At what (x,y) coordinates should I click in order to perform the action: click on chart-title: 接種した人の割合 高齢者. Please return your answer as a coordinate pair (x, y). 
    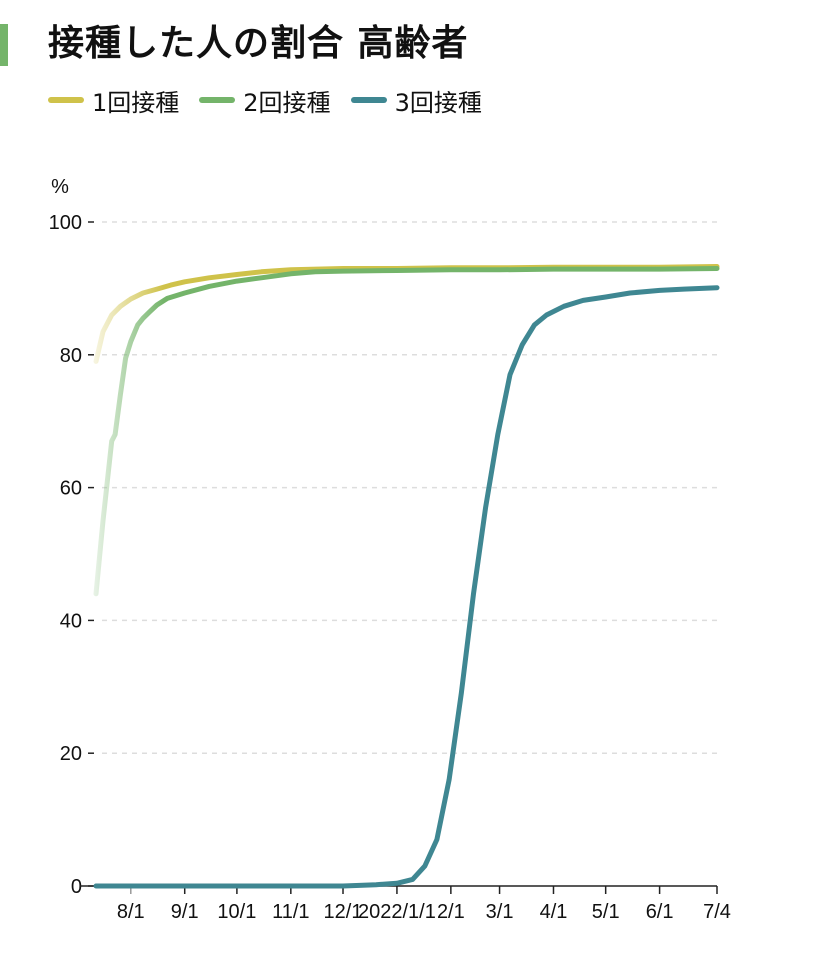
    Looking at the image, I should click on (258, 43).